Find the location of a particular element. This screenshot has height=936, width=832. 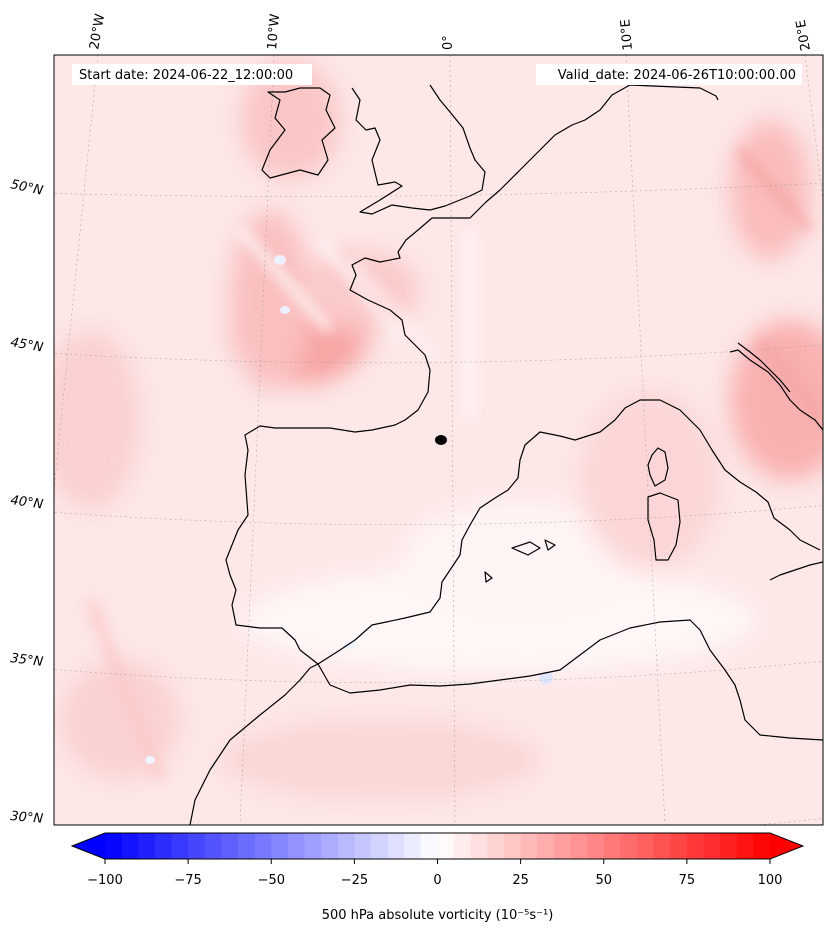

coast-sicily is located at coordinates (796, 571).